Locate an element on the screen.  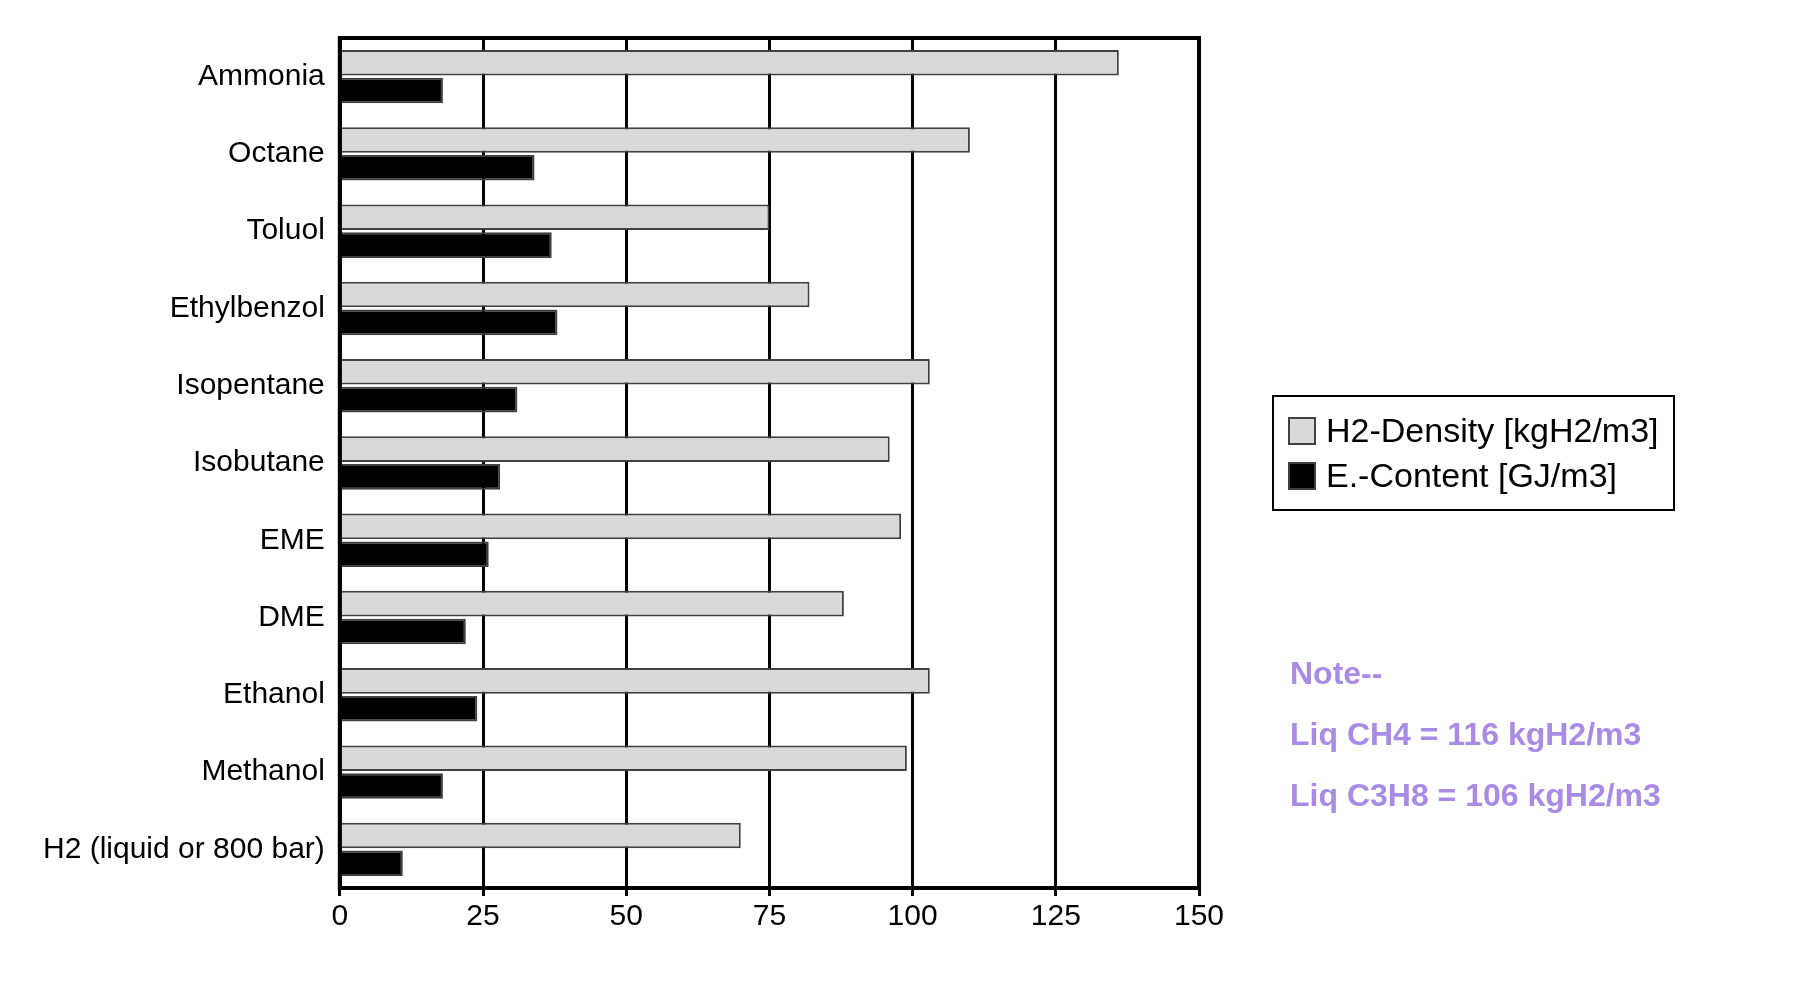
x-tick-label: 150 is located at coordinates (1199, 915).